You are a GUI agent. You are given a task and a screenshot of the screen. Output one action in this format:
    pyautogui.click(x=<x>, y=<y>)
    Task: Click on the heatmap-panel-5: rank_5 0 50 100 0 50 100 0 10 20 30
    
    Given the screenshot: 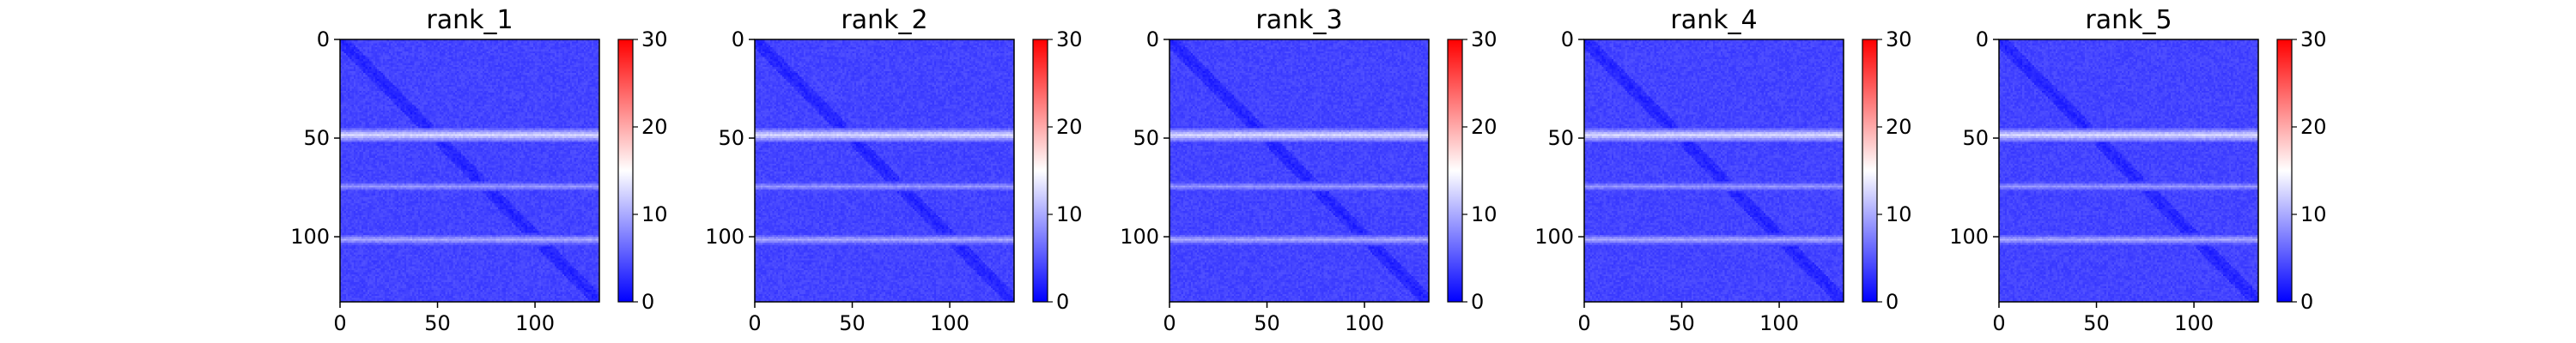 What is the action you would take?
    pyautogui.click(x=2137, y=170)
    